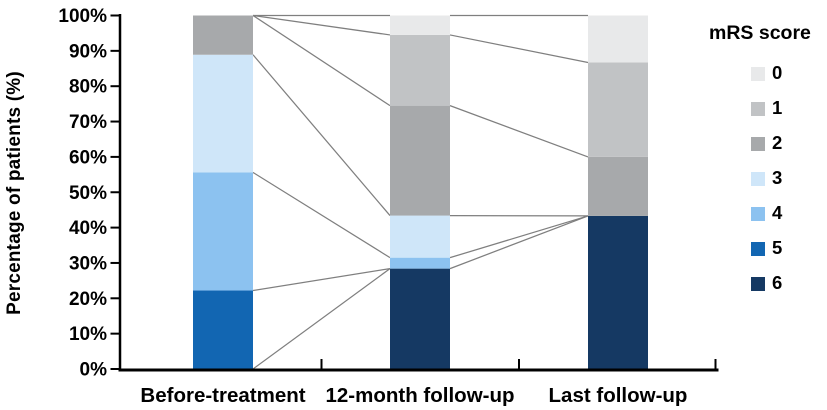 The height and width of the screenshot is (410, 827). Describe the element at coordinates (88, 193) in the screenshot. I see `y-tick-label: 50%` at that location.